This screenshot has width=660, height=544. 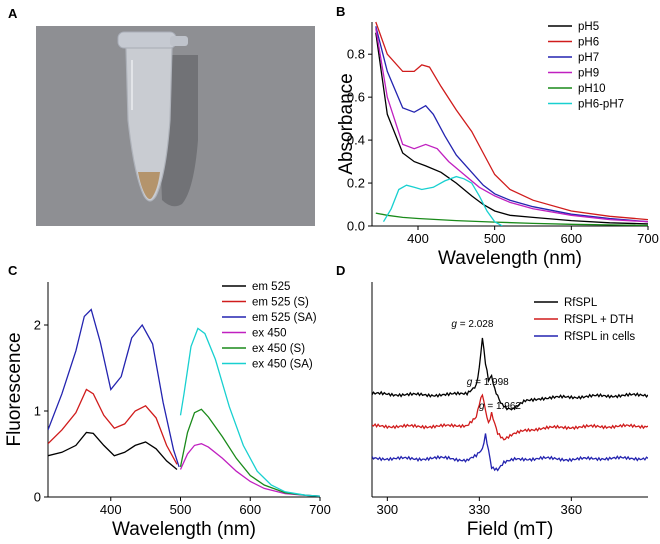 What do you see at coordinates (37, 411) in the screenshot?
I see `panel-c-y-tick-label: 1` at bounding box center [37, 411].